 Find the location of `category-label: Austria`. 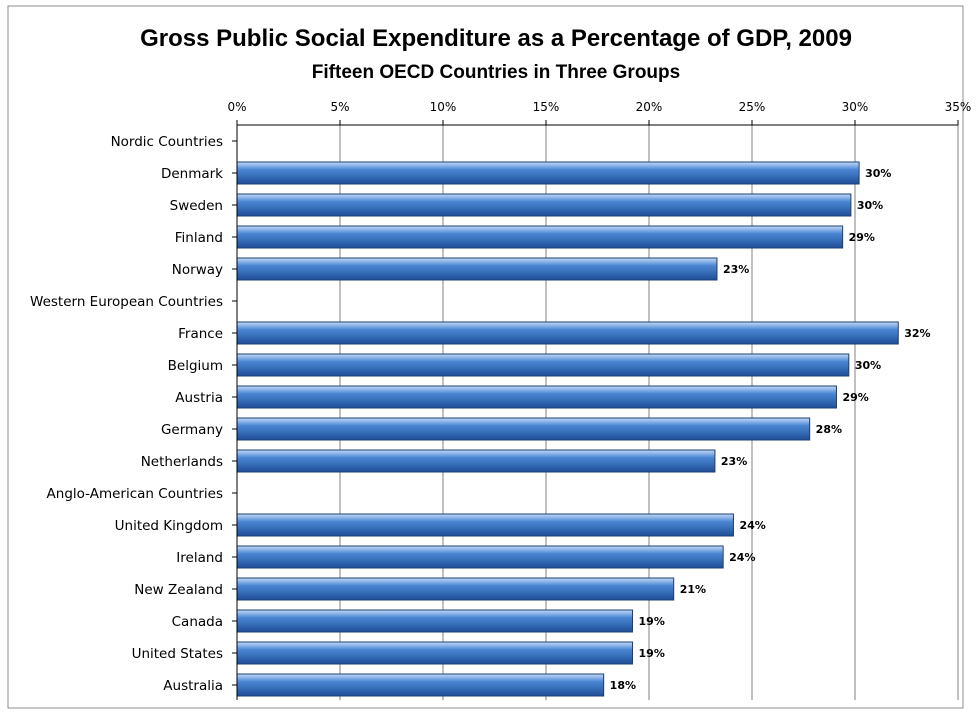

category-label: Austria is located at coordinates (199, 398).